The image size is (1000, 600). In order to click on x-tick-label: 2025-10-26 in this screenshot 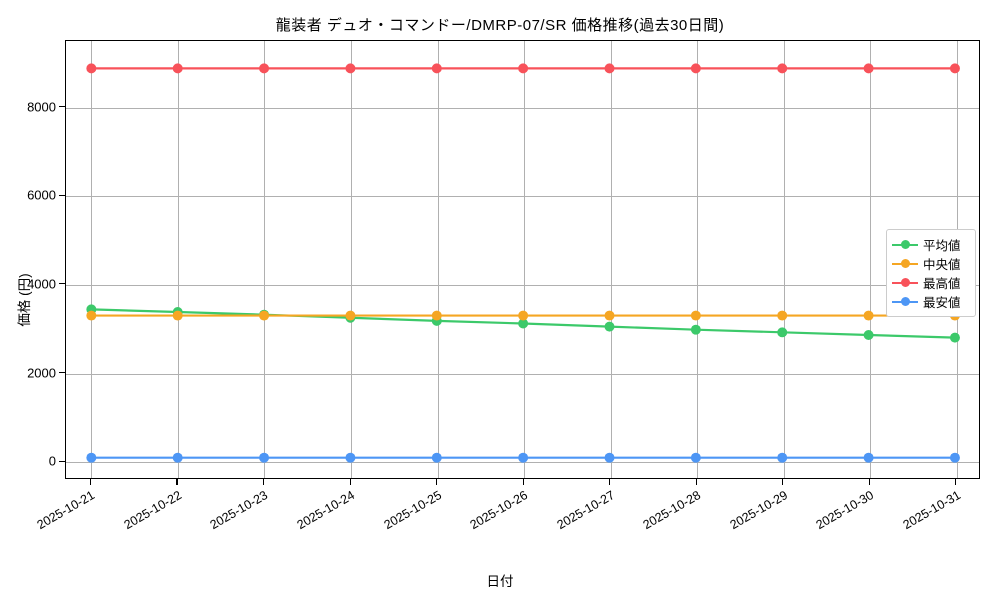, I will do `click(499, 510)`.